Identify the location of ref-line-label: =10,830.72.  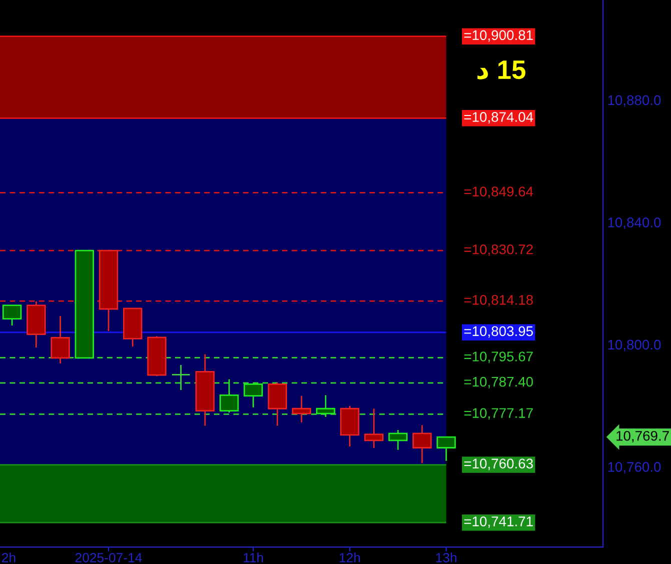
(498, 250).